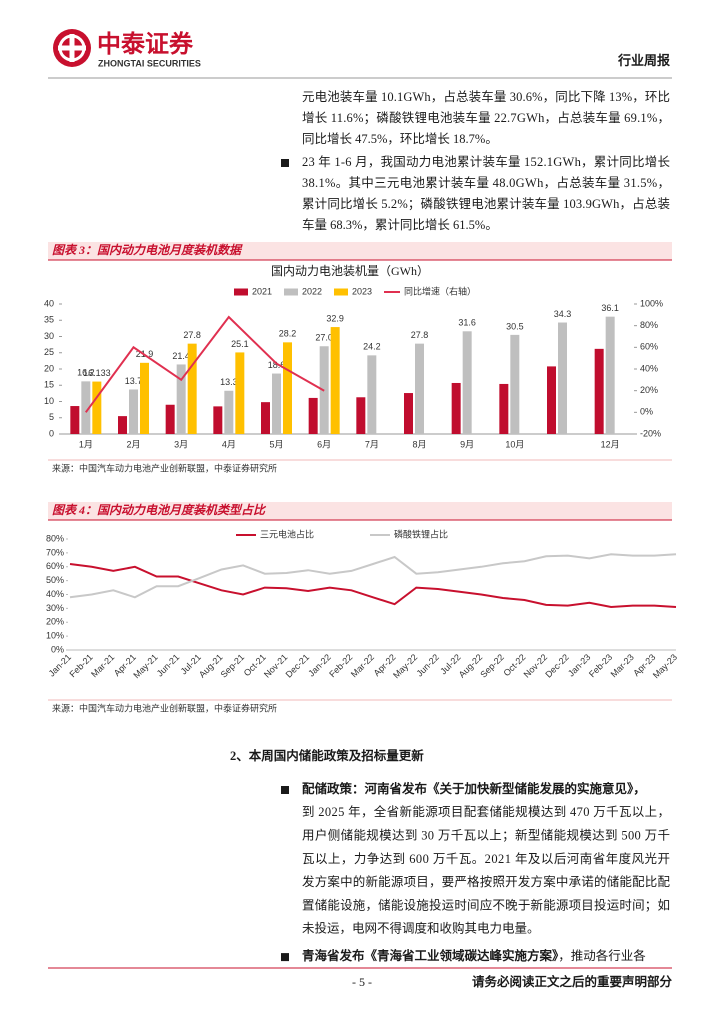 This screenshot has height=1024, width=724. I want to click on paragraph-line: 发方案中的新能源项目，要严格按照开发方案中承诺的储能配比配, so click(486, 881).